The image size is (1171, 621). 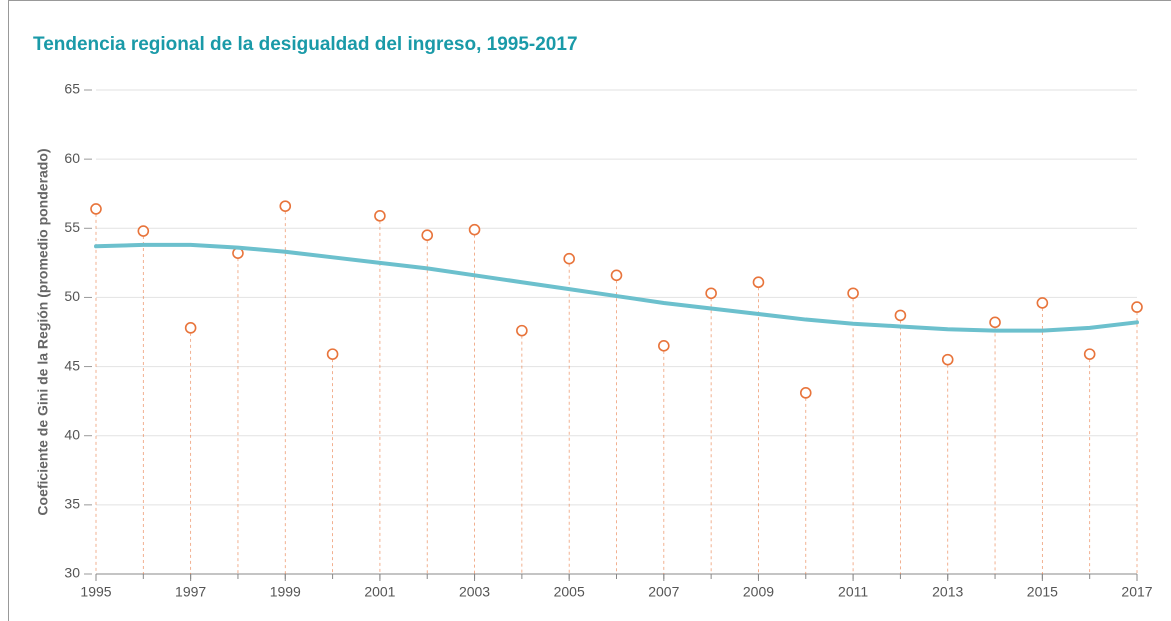 I want to click on x-tick-label: 2009, so click(x=758, y=592).